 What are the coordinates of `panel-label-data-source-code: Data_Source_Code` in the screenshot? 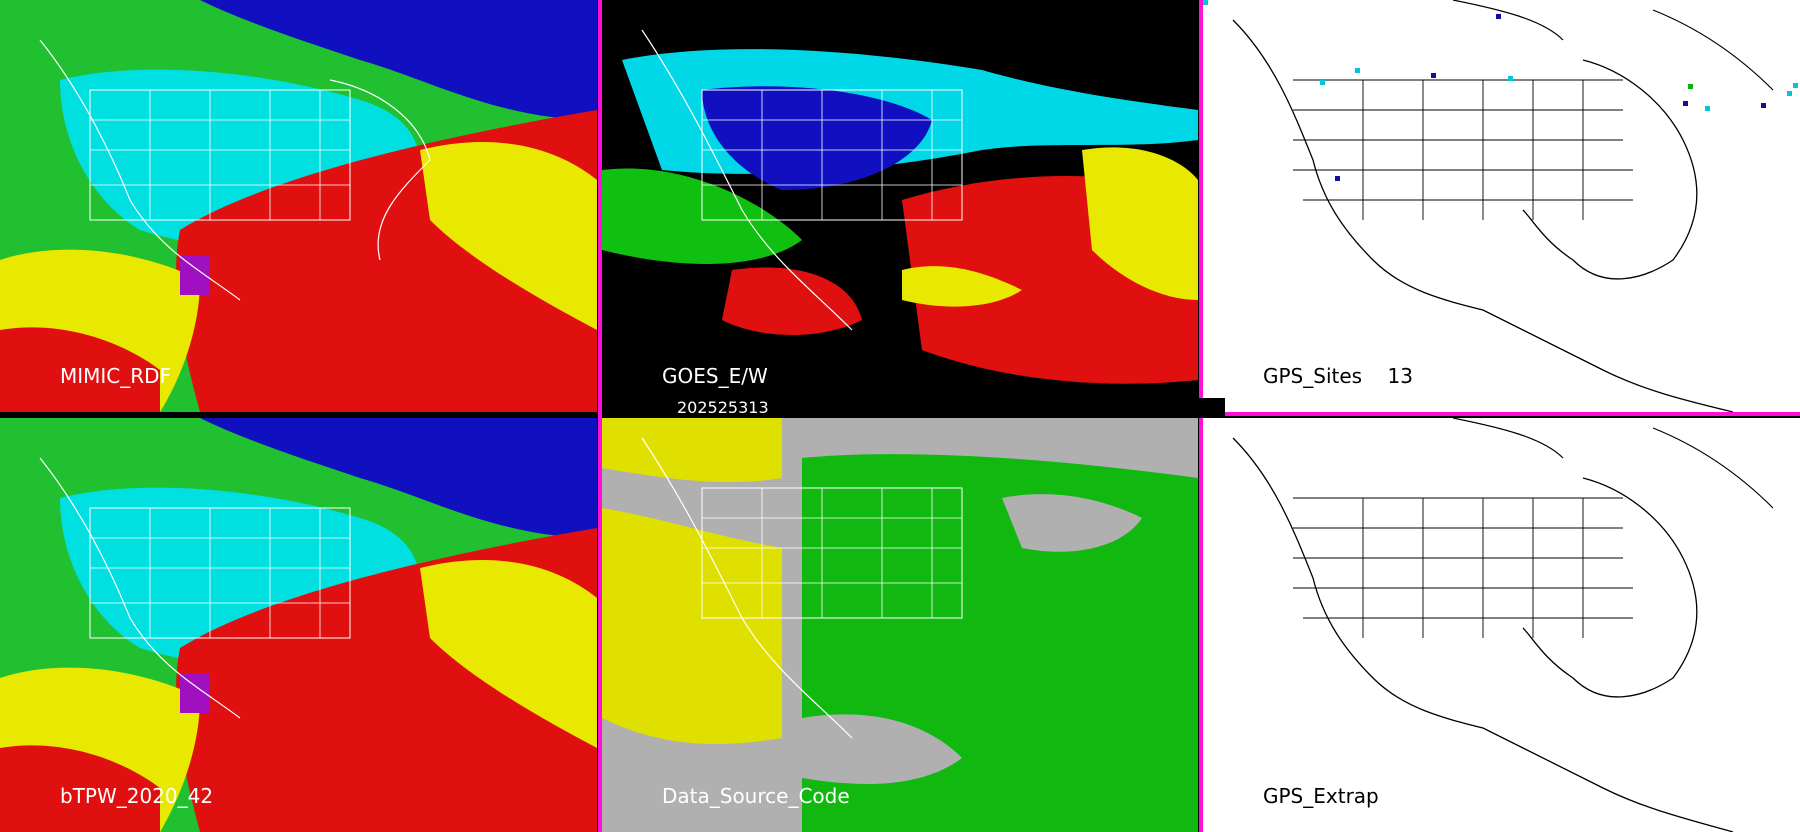 It's located at (756, 796).